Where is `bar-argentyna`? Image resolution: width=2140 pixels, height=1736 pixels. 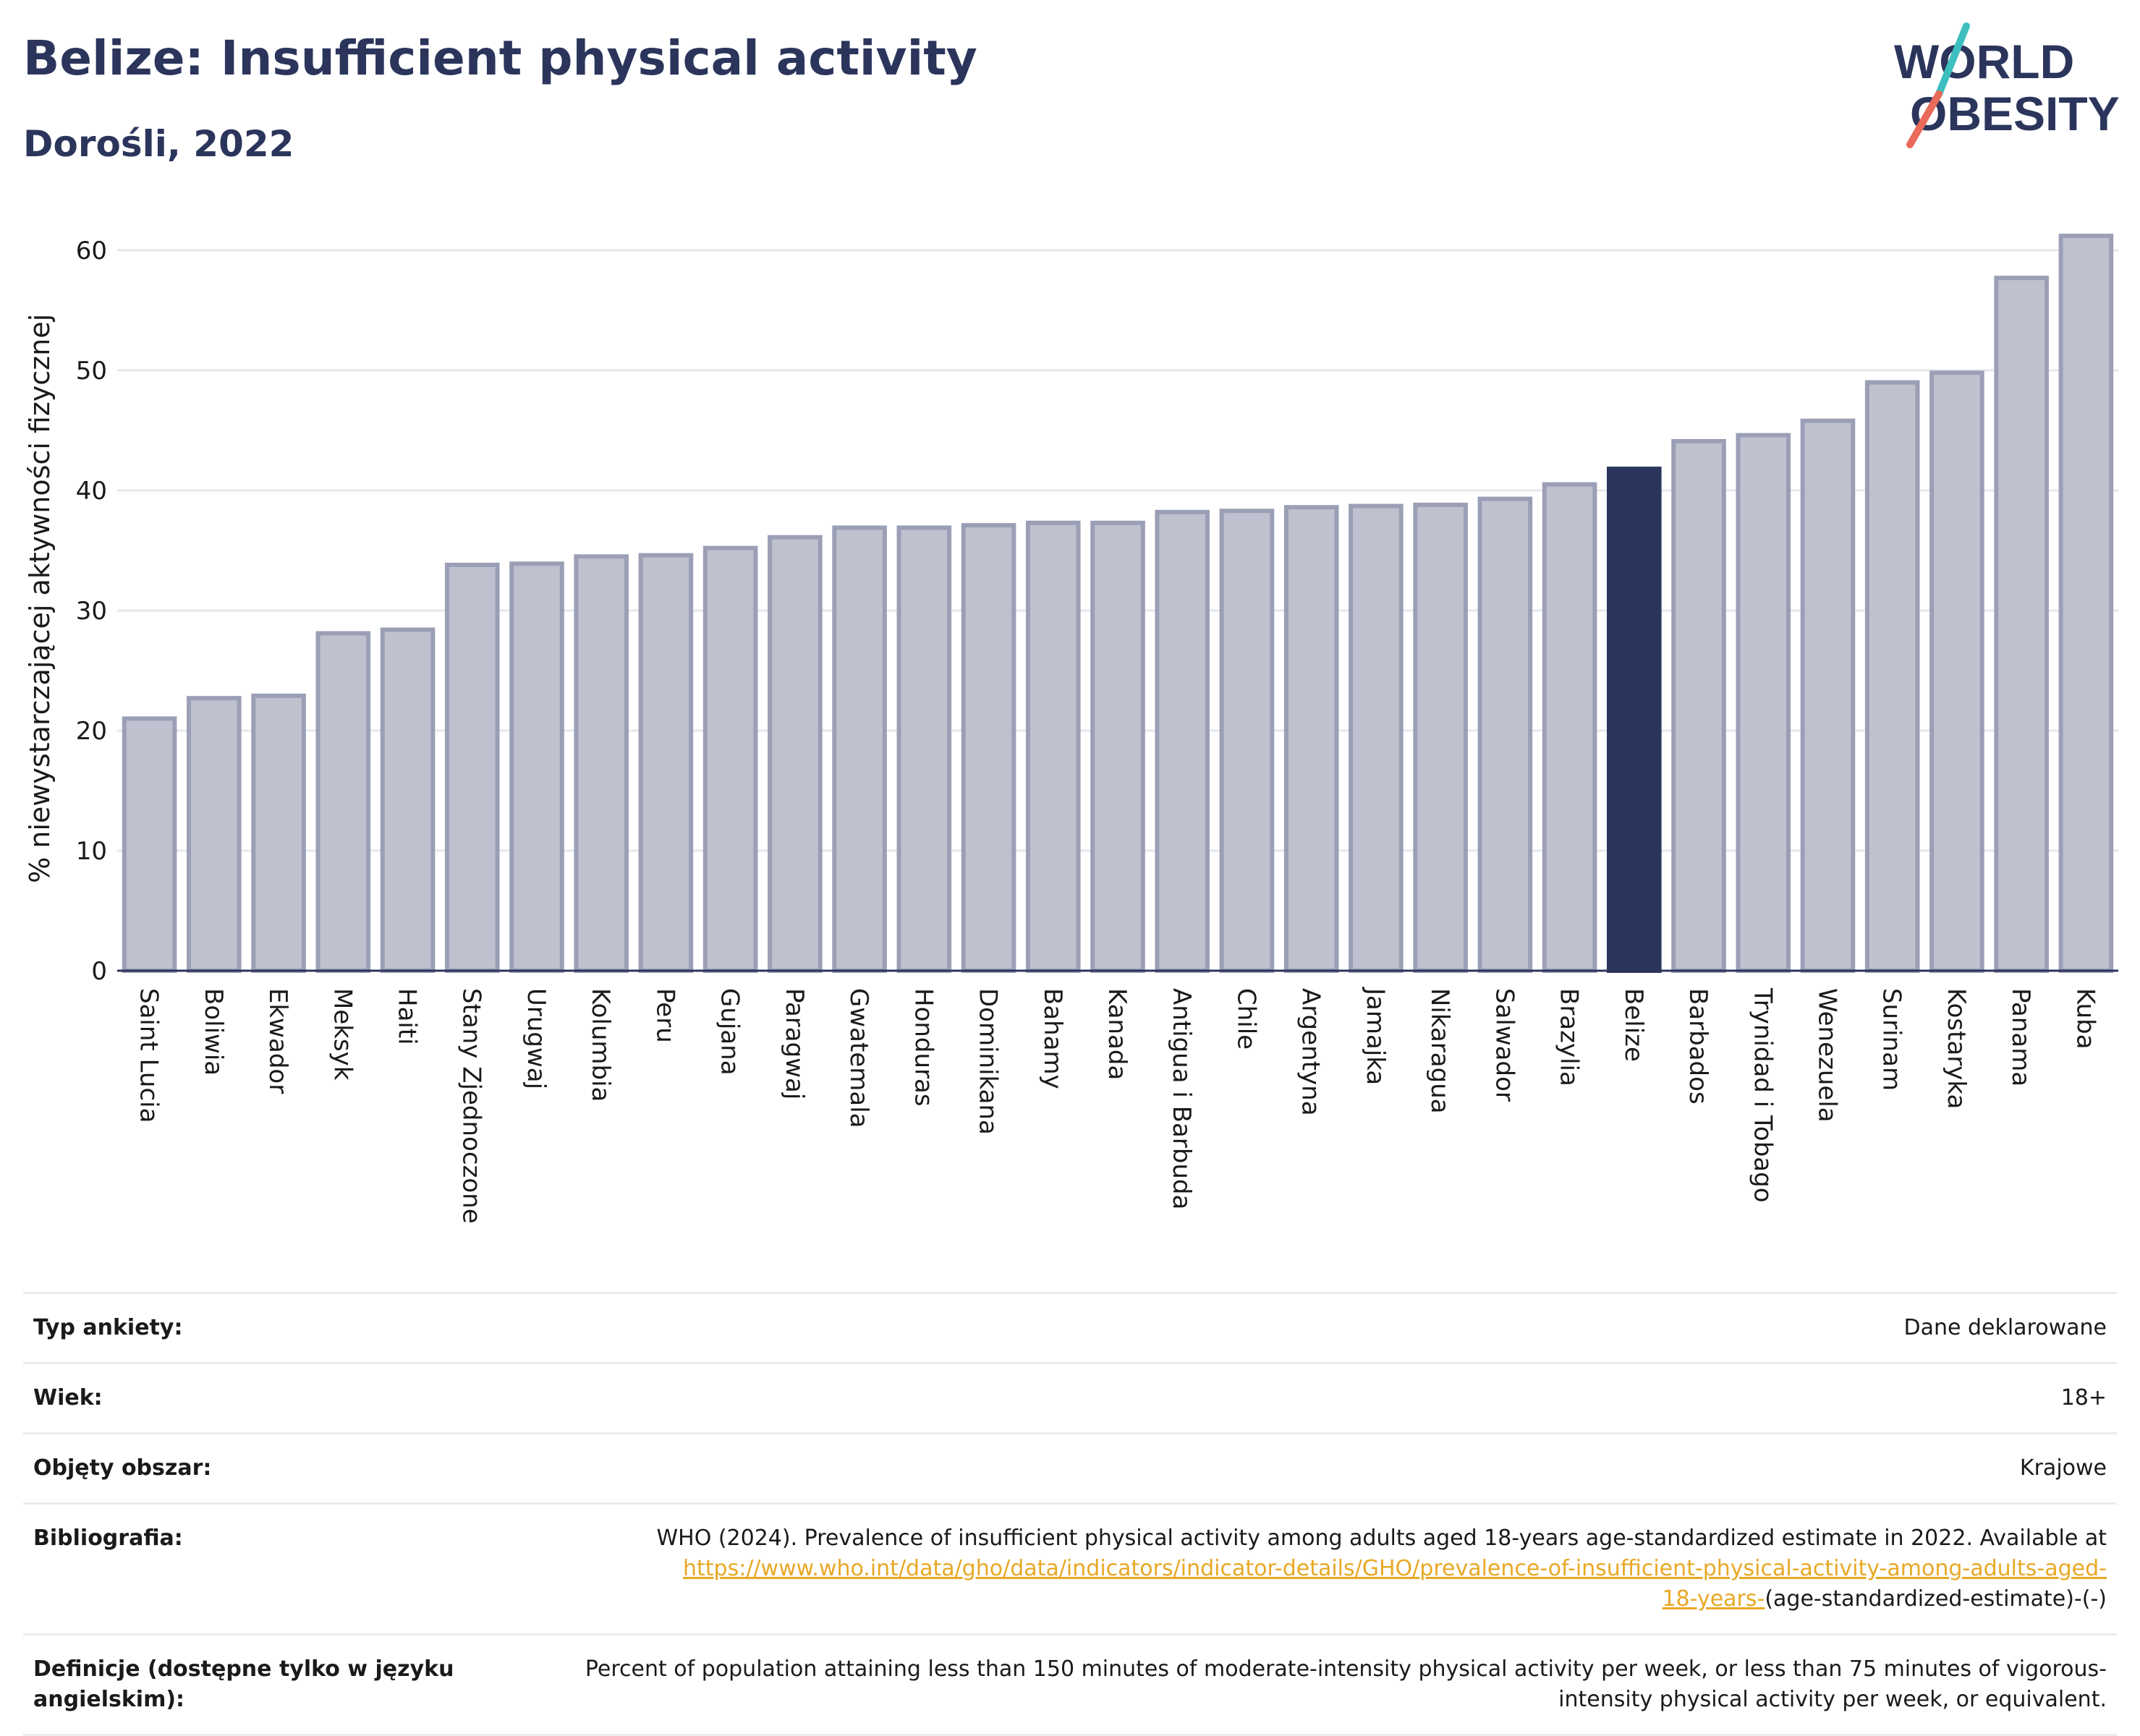 bar-argentyna is located at coordinates (1311, 739).